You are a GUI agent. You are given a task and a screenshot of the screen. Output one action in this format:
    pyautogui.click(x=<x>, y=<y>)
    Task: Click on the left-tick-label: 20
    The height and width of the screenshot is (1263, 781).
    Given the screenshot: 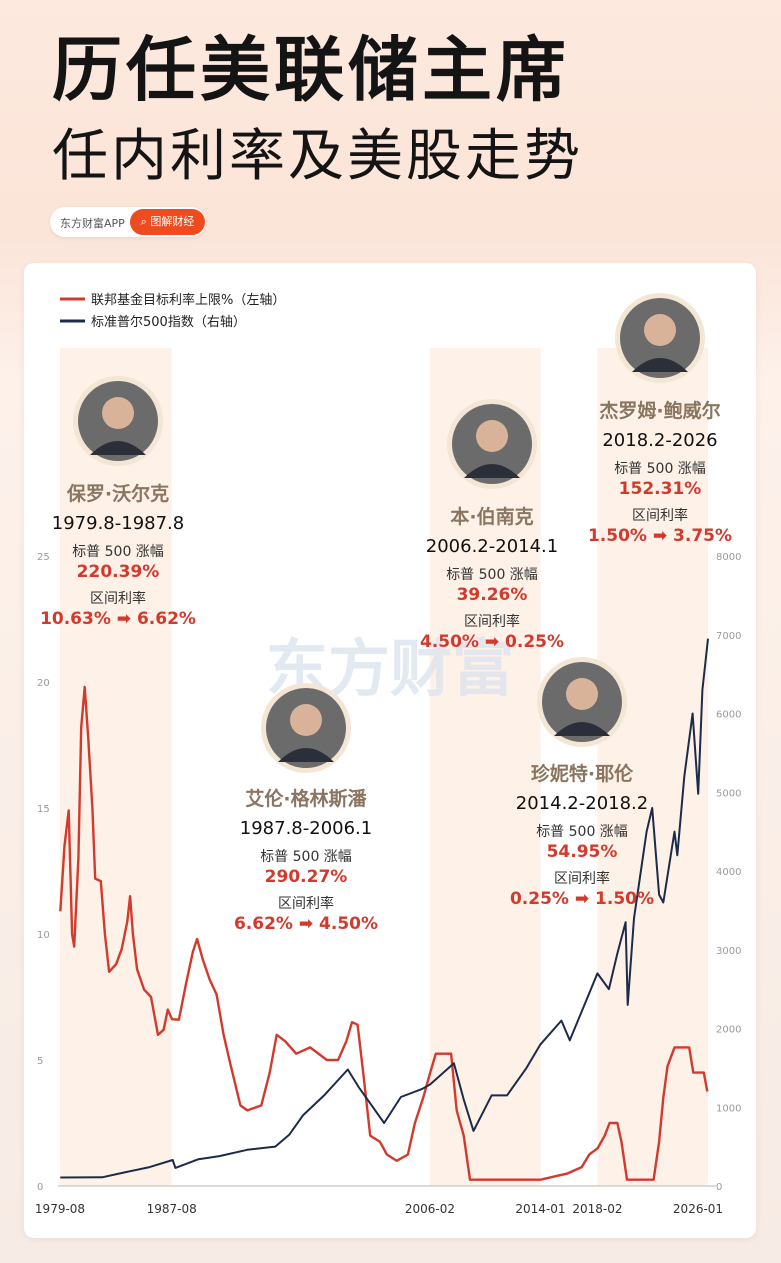 What is the action you would take?
    pyautogui.click(x=43, y=683)
    